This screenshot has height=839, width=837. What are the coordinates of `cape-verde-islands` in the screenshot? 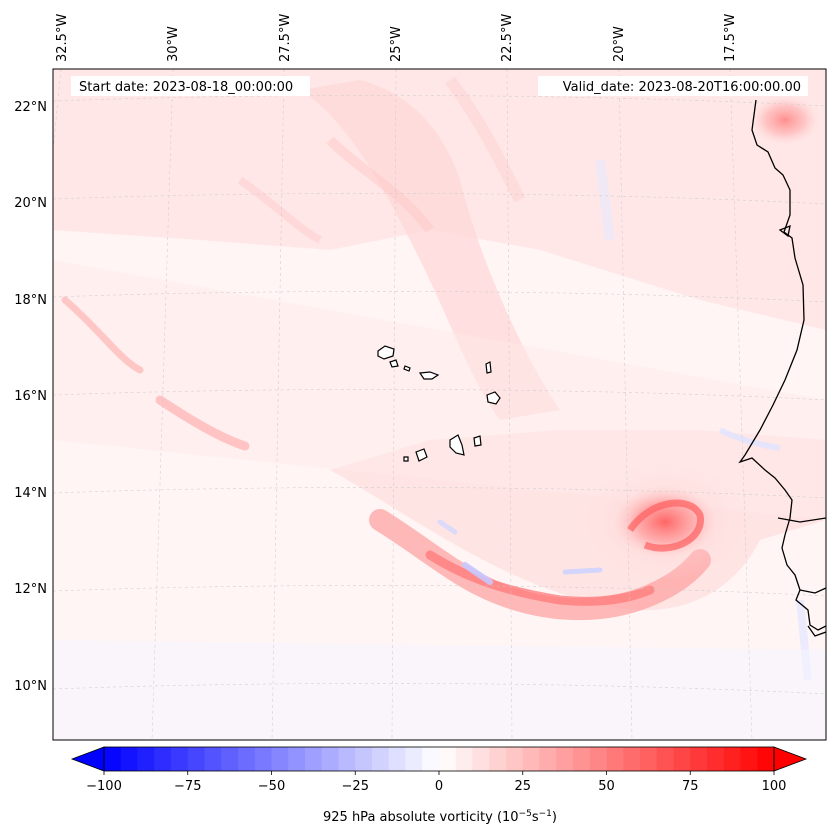 It's located at (439, 403).